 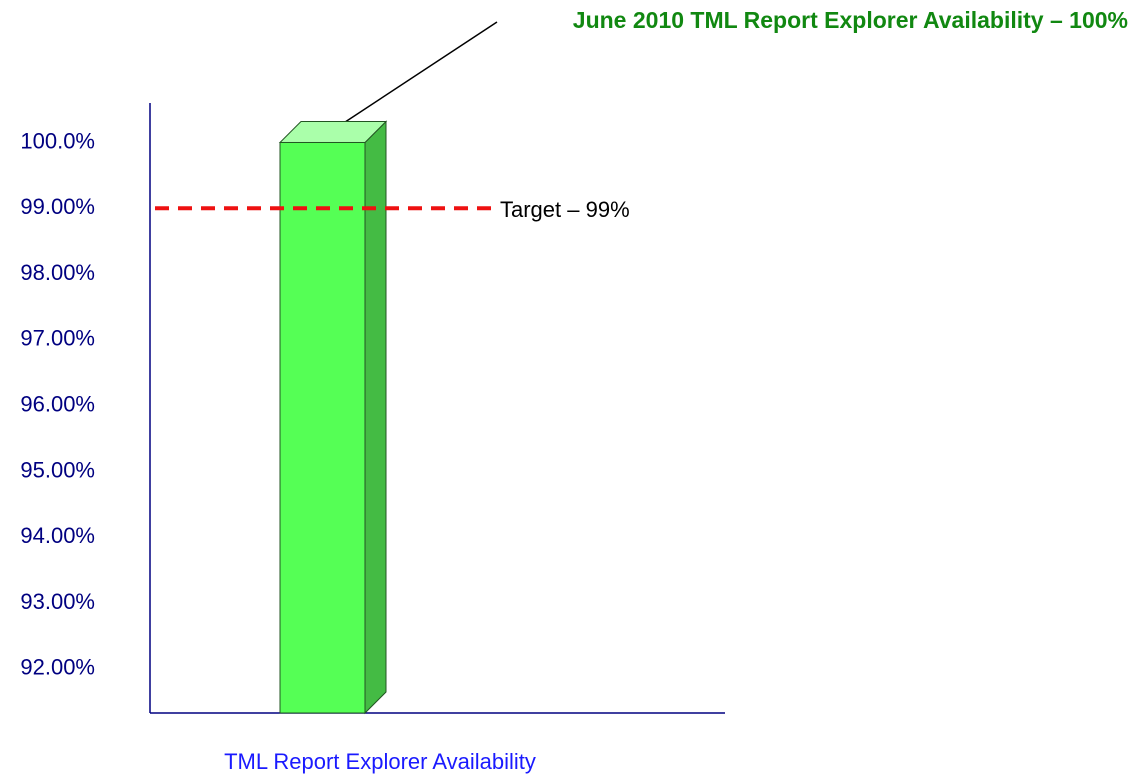 I want to click on y-tick-label: 97.00%, so click(x=57, y=338).